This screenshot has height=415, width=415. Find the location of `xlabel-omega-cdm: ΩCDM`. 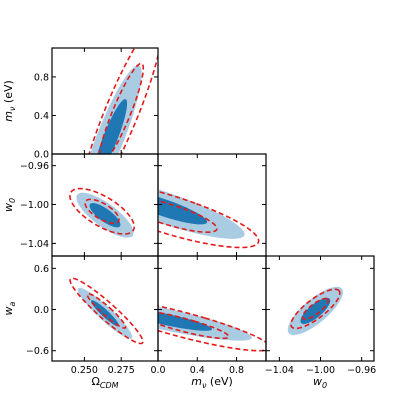

xlabel-omega-cdm: ΩCDM is located at coordinates (104, 382).